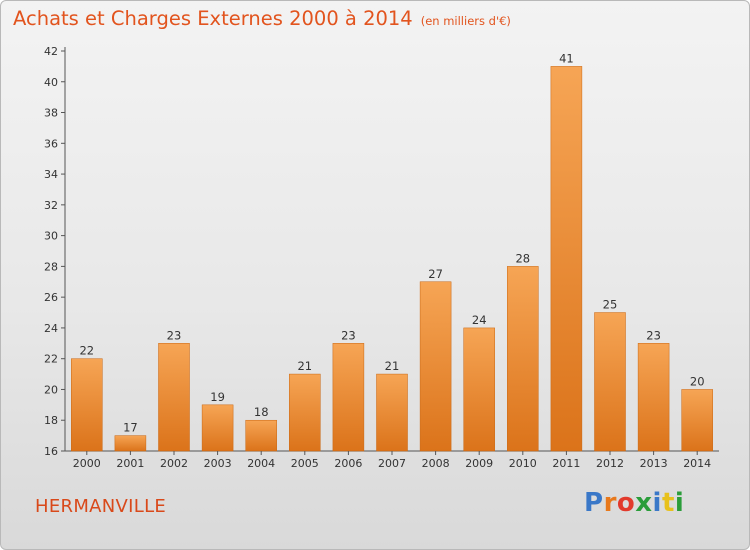  I want to click on x-tick-label: 2010, so click(523, 463).